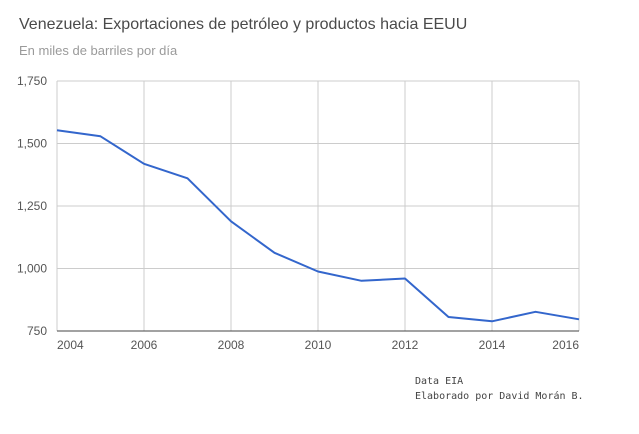 This screenshot has height=434, width=639. What do you see at coordinates (32, 144) in the screenshot?
I see `y-tick-label: 1,500` at bounding box center [32, 144].